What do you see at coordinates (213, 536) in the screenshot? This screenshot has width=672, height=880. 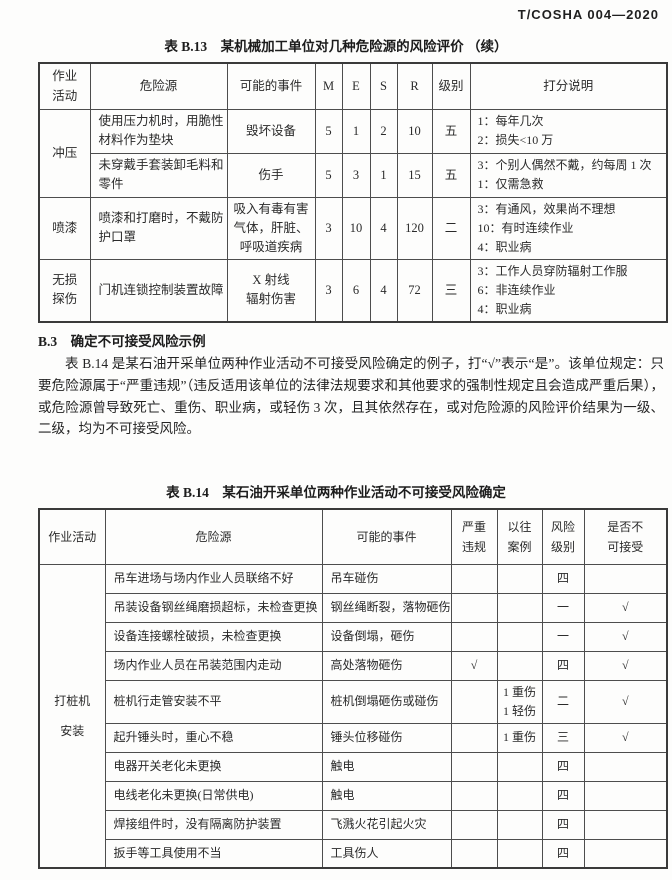 I see `b14-col-hazard: 危险源` at bounding box center [213, 536].